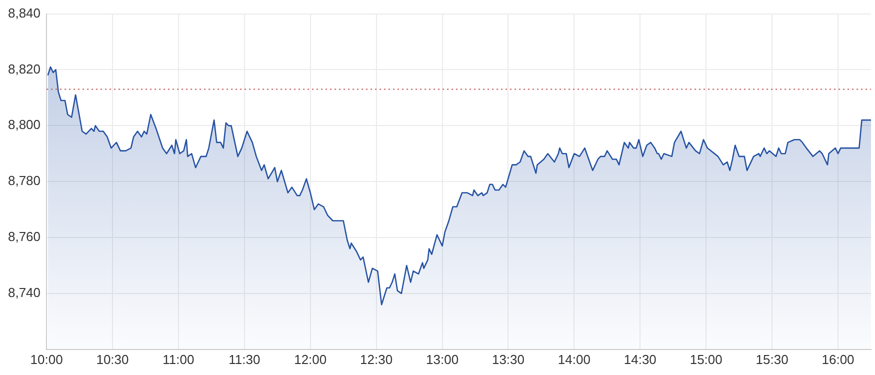 The width and height of the screenshot is (875, 375). I want to click on x-tick-label: 14:00, so click(574, 359).